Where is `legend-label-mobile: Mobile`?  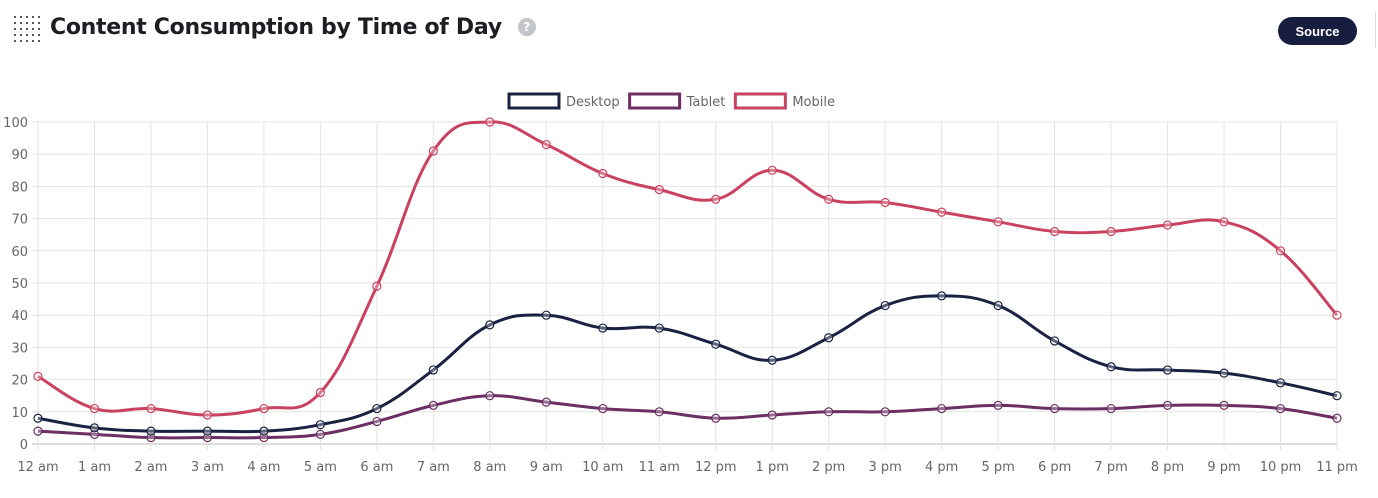
legend-label-mobile: Mobile is located at coordinates (813, 102).